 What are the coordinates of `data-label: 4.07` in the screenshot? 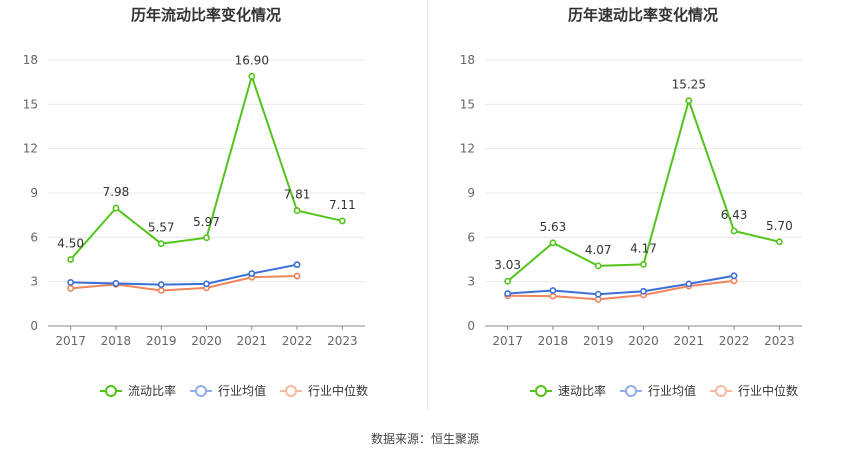 It's located at (598, 250).